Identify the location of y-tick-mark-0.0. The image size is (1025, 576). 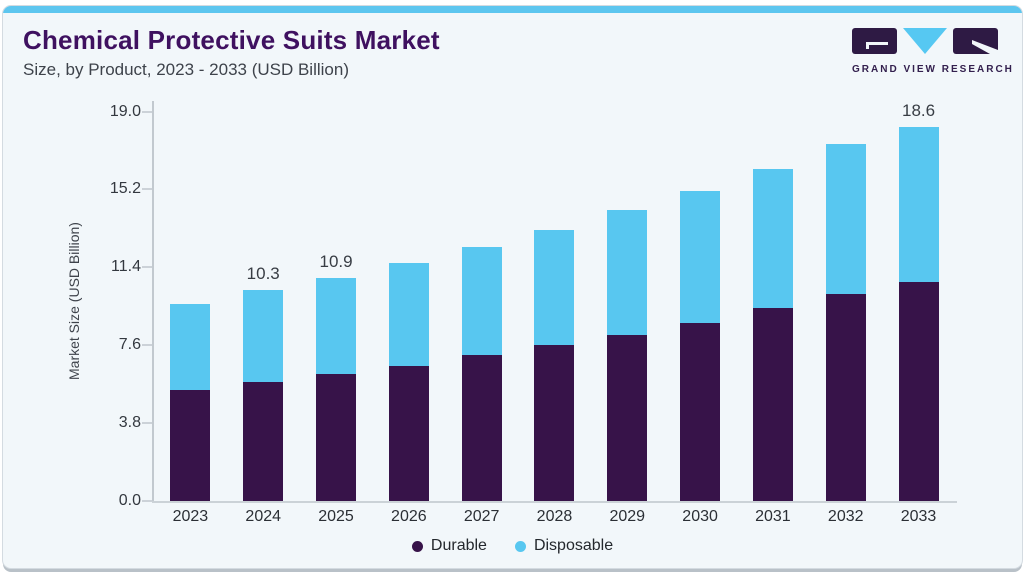
(147, 501).